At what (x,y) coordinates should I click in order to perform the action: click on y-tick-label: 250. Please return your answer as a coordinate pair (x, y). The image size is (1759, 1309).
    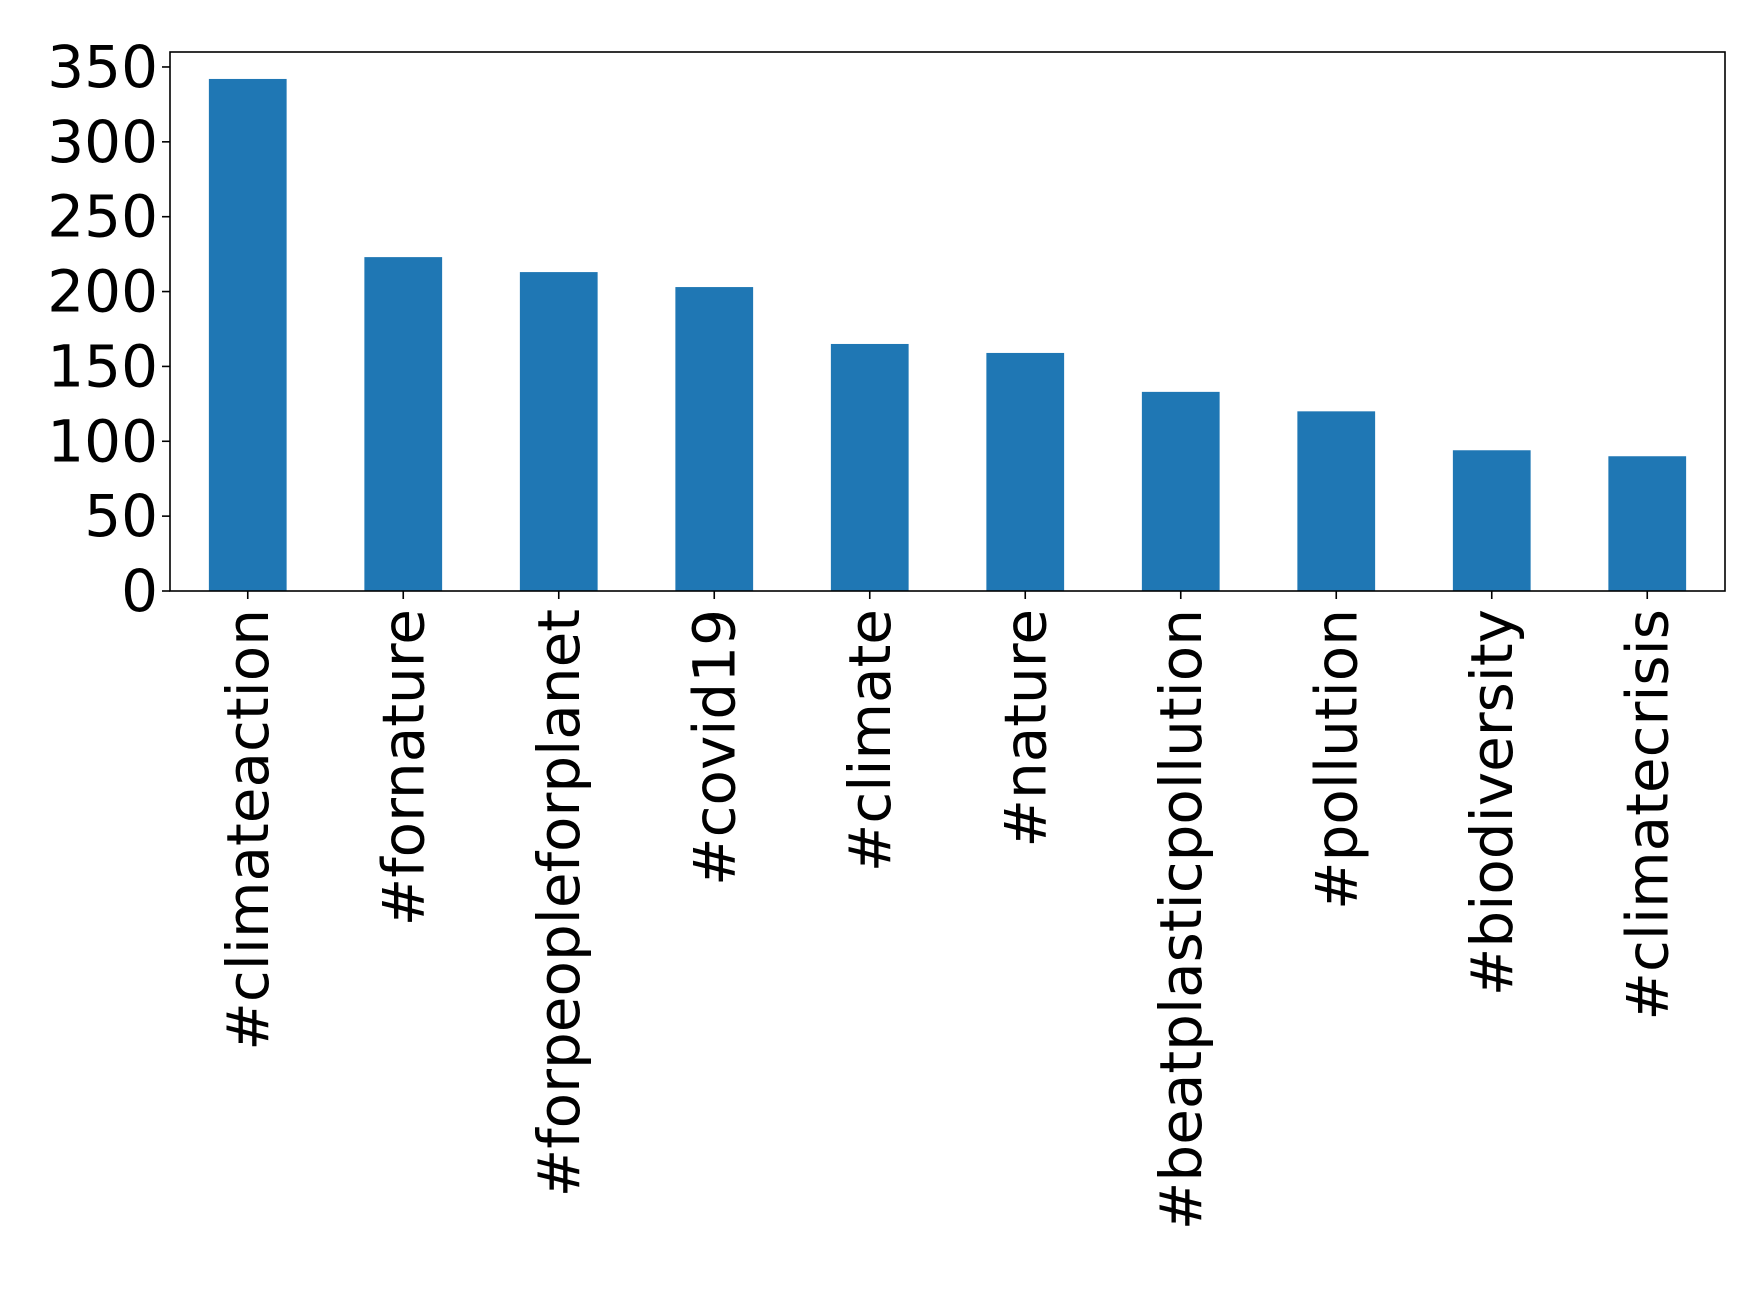
    Looking at the image, I should click on (102, 217).